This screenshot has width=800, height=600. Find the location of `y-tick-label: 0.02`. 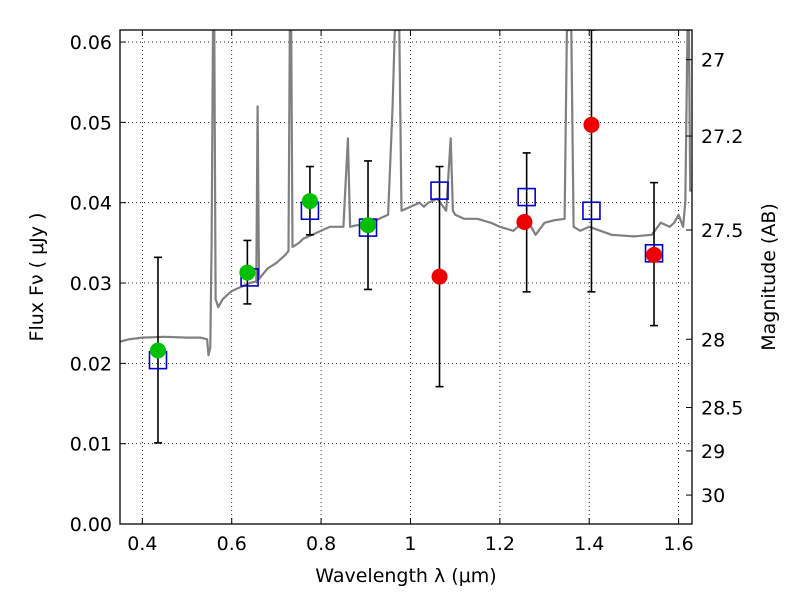

y-tick-label: 0.02 is located at coordinates (91, 364).